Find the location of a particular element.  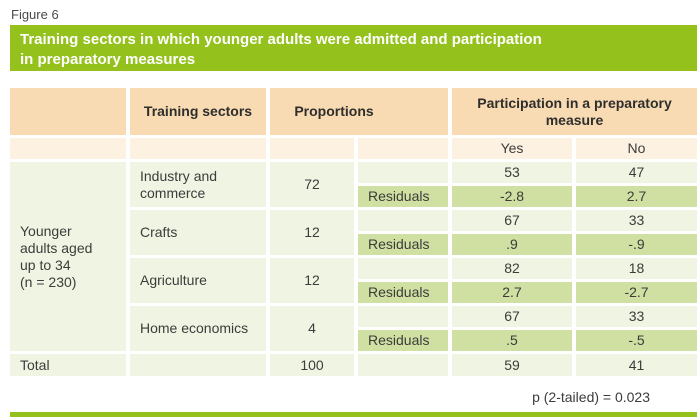

header-proportions: Proportions is located at coordinates (359, 111).